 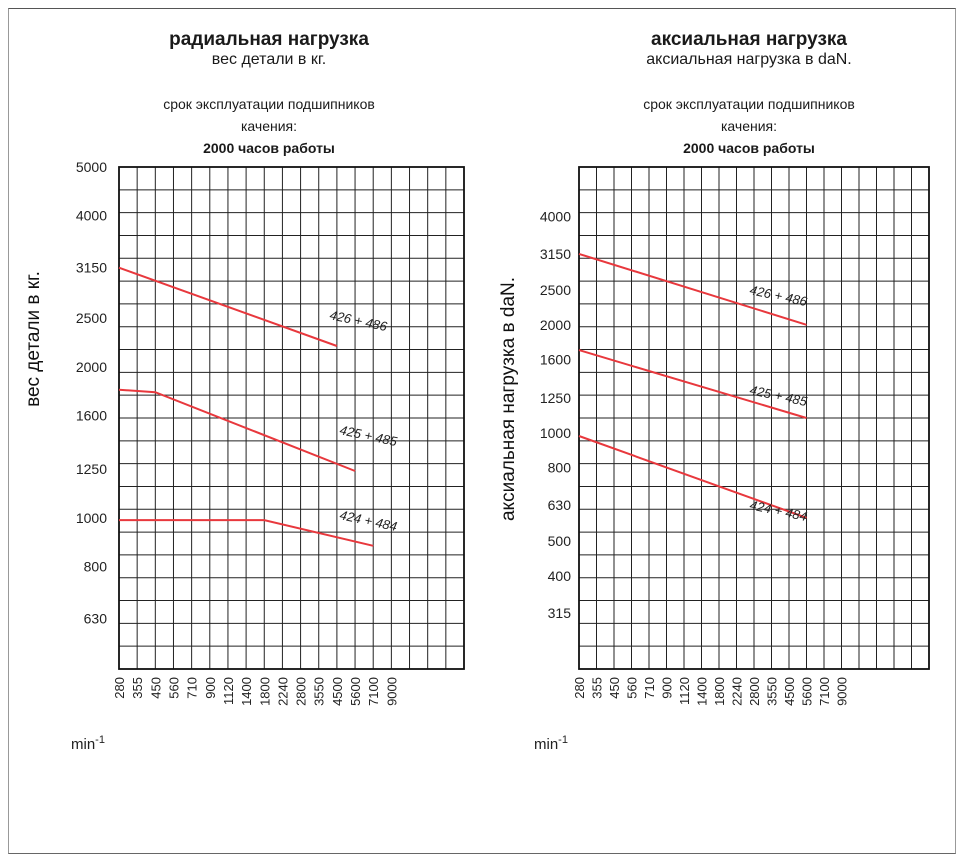 What do you see at coordinates (749, 39) in the screenshot?
I see `chart-title: аксиальная нагрузка` at bounding box center [749, 39].